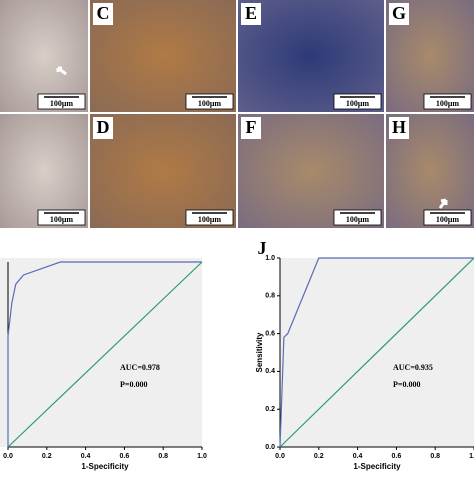  I want to click on panel-label: E, so click(251, 13).